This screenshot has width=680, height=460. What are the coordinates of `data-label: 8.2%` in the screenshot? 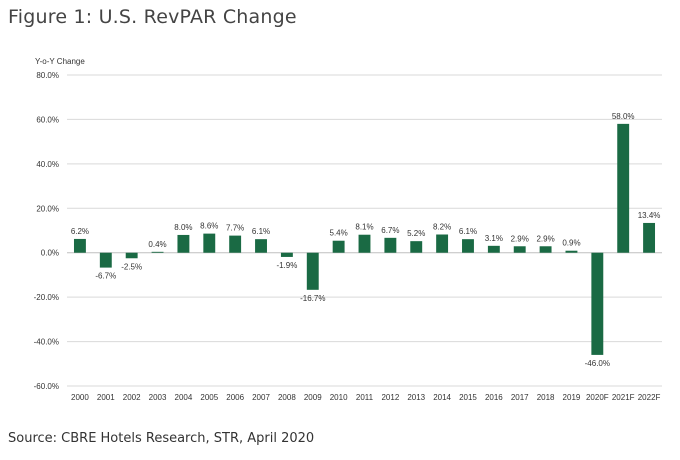 It's located at (442, 226).